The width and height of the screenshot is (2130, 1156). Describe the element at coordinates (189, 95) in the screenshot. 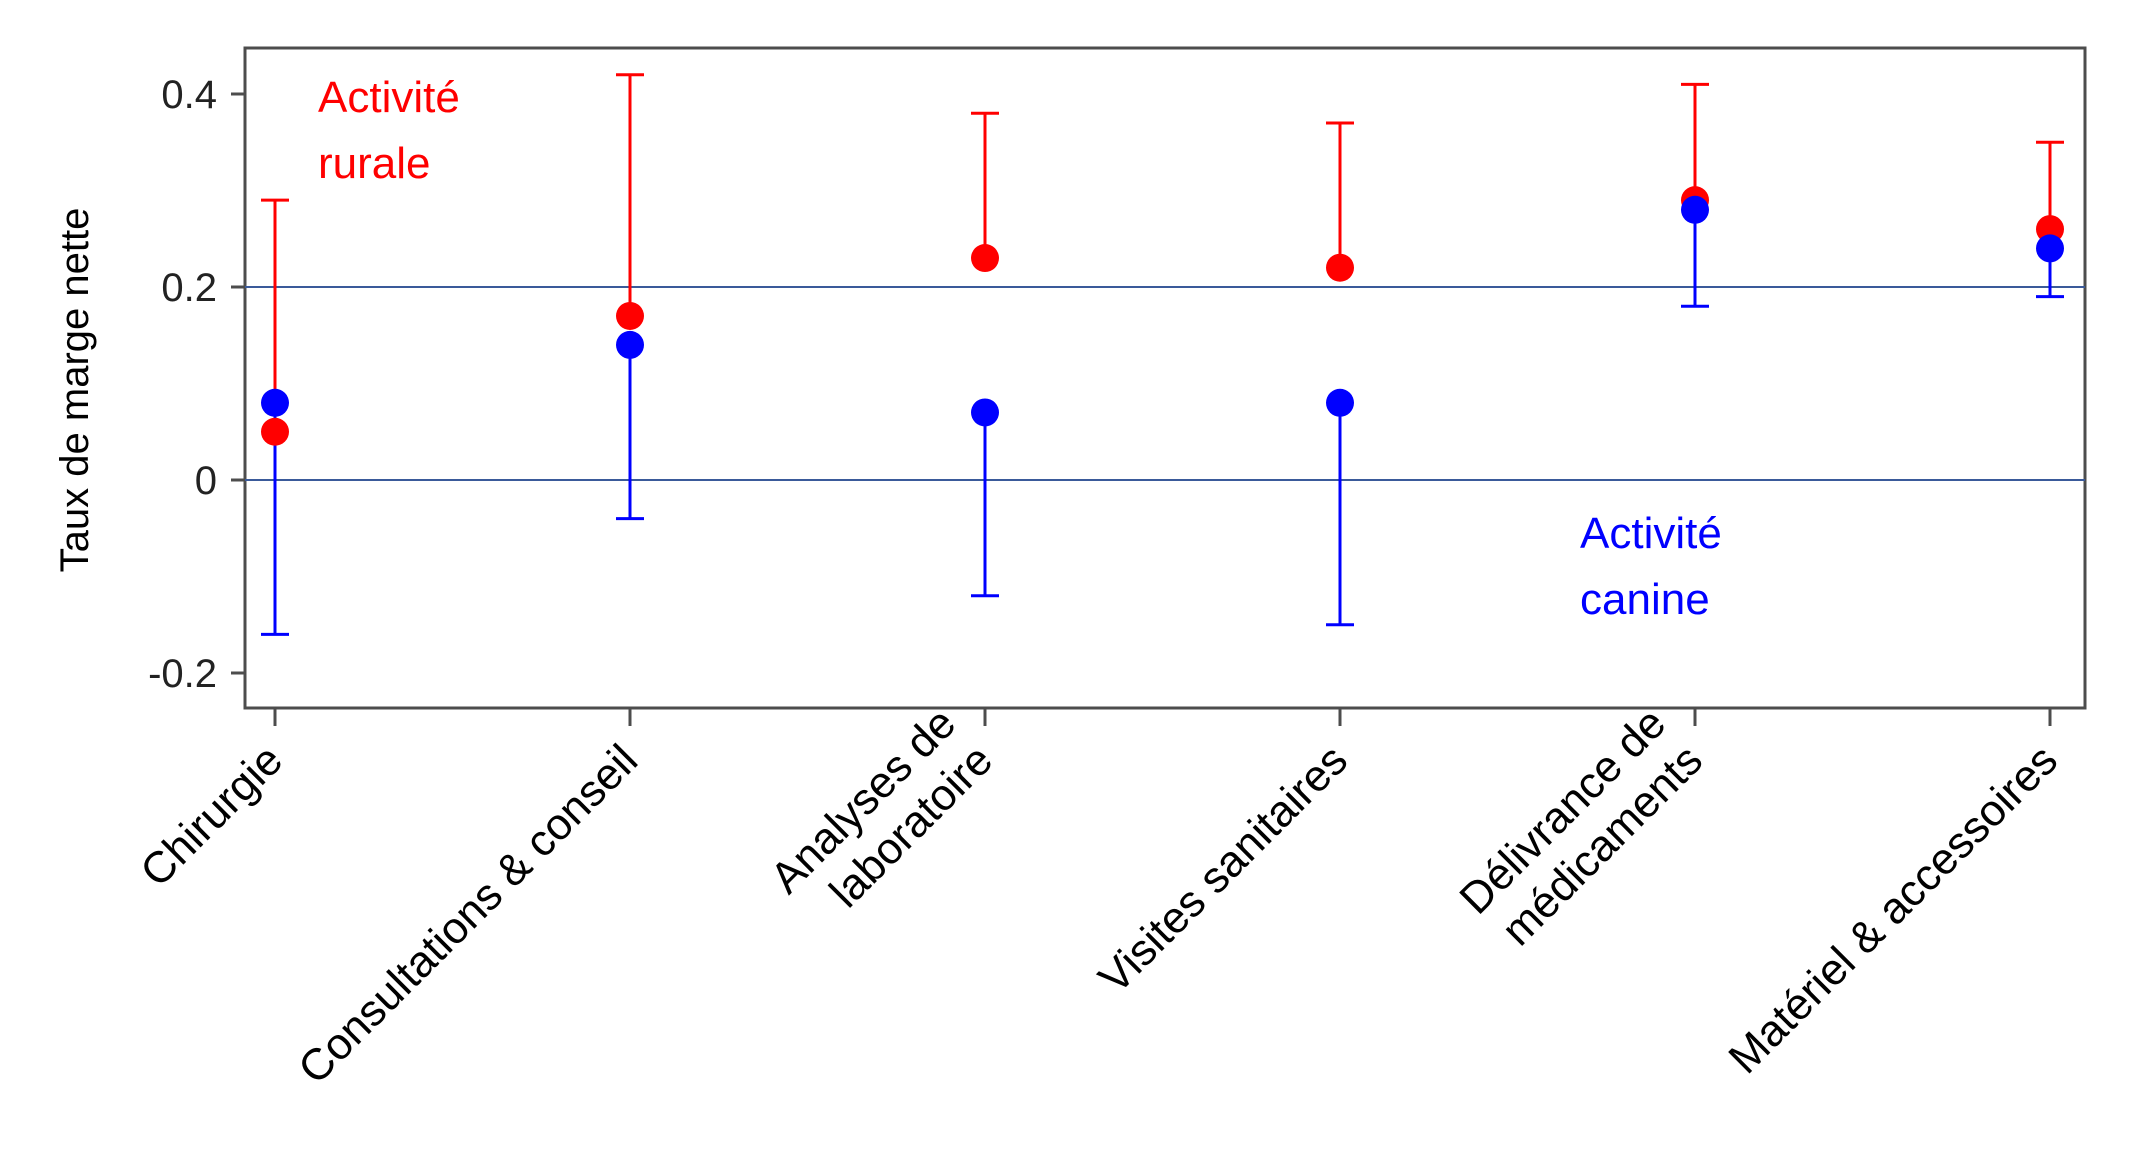

I see `y-tick-label: 0.4` at that location.